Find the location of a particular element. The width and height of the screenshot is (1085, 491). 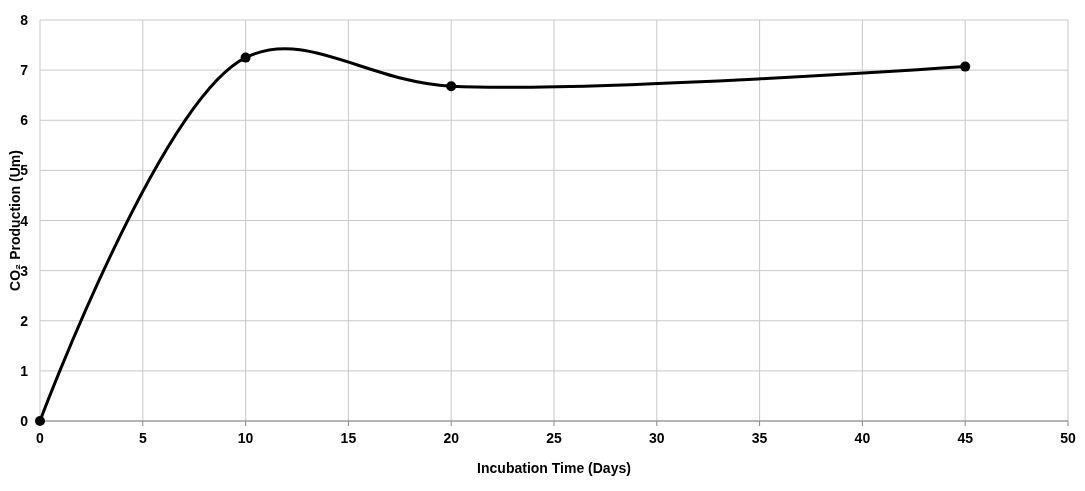

x-tick-label: 40 is located at coordinates (862, 438).